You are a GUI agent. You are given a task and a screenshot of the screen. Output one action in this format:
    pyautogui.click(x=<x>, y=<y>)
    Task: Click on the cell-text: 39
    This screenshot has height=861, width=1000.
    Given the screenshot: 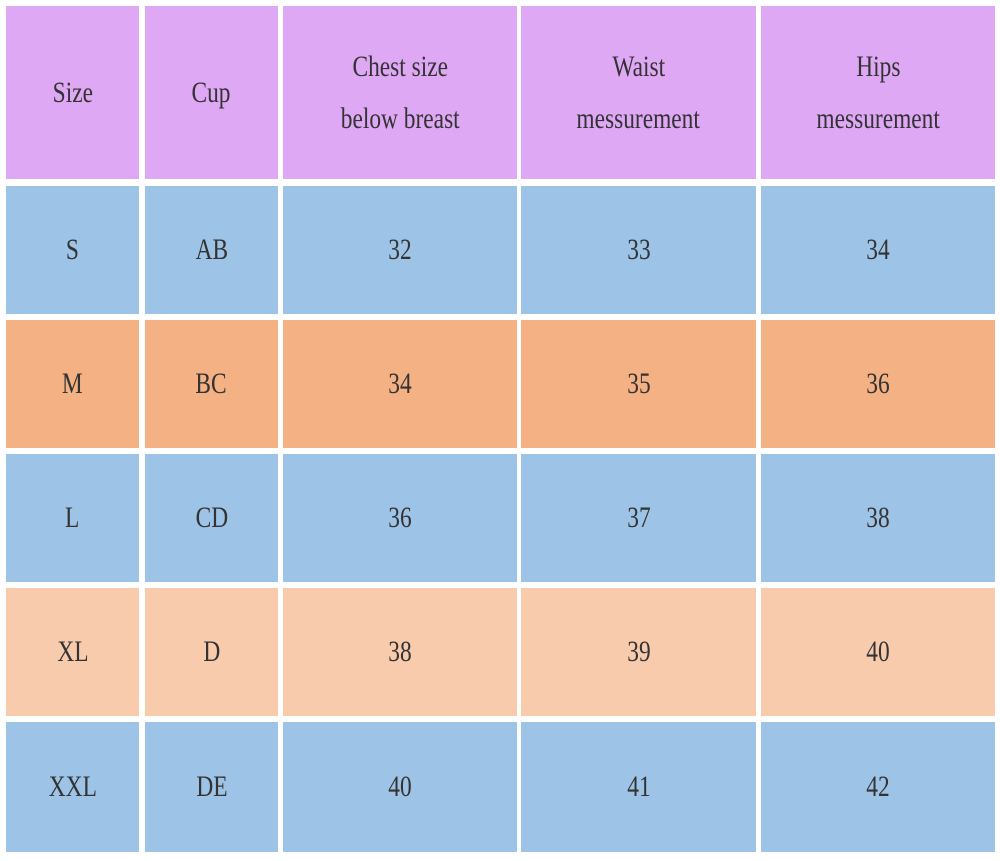 What is the action you would take?
    pyautogui.click(x=638, y=651)
    